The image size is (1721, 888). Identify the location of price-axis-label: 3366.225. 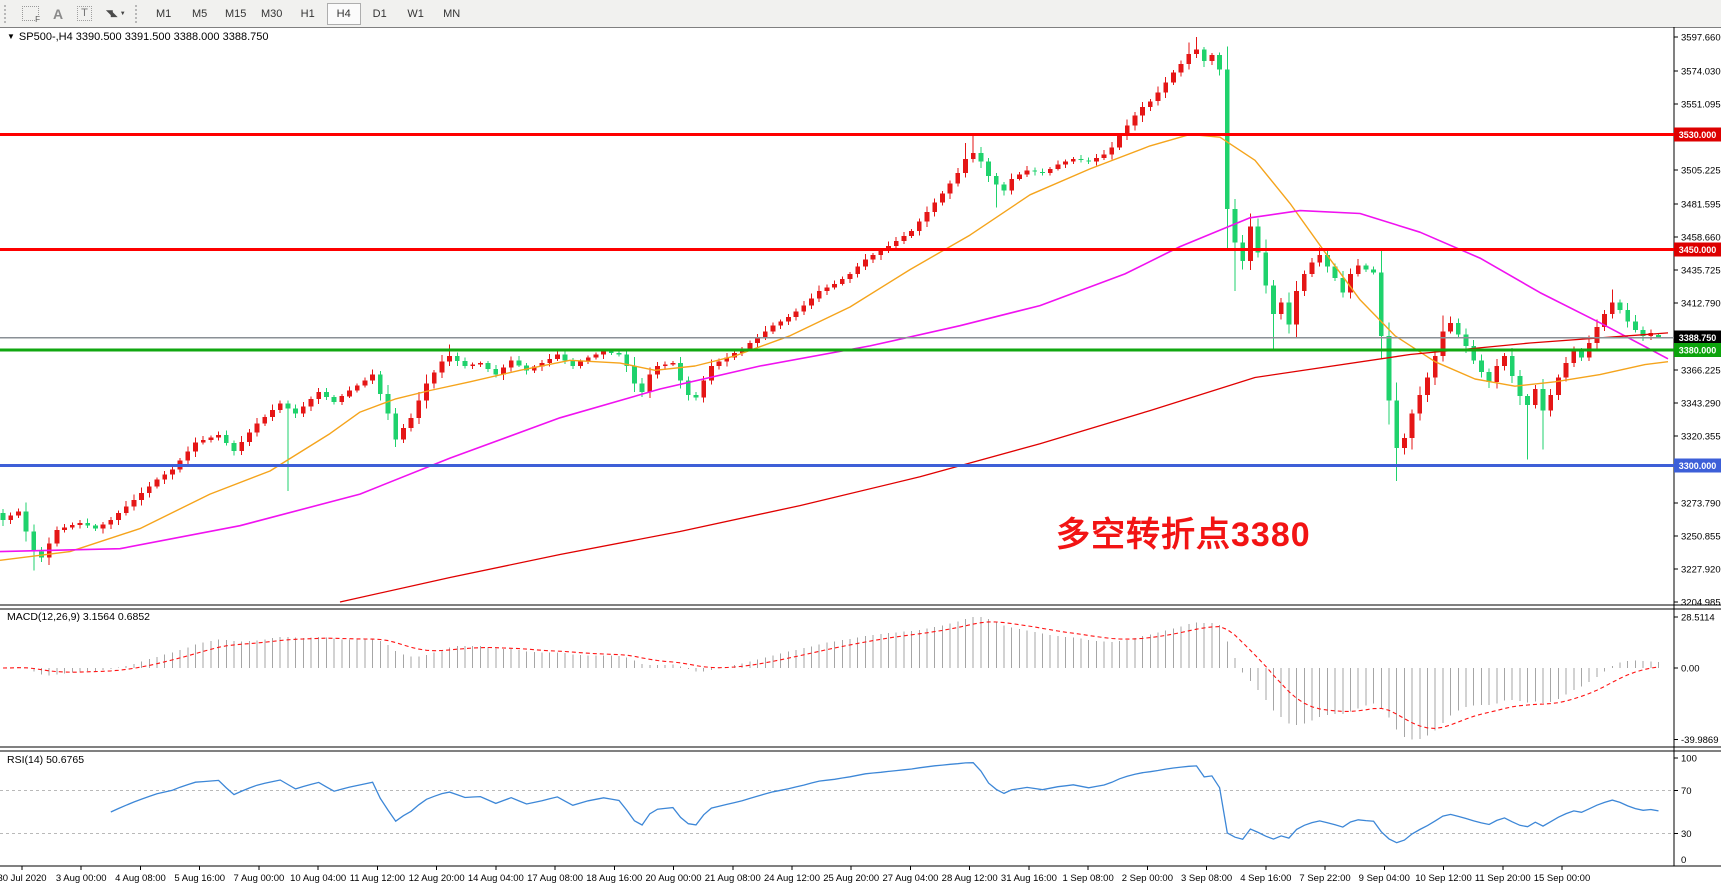
(1701, 371).